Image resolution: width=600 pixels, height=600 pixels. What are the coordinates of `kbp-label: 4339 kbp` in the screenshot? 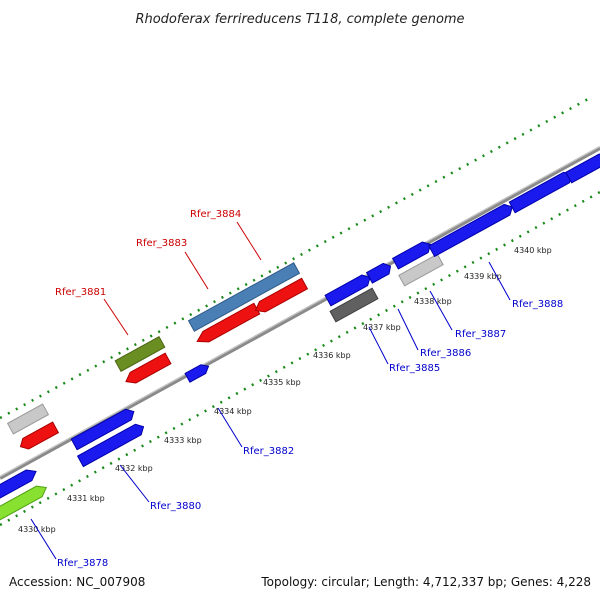 It's located at (483, 276).